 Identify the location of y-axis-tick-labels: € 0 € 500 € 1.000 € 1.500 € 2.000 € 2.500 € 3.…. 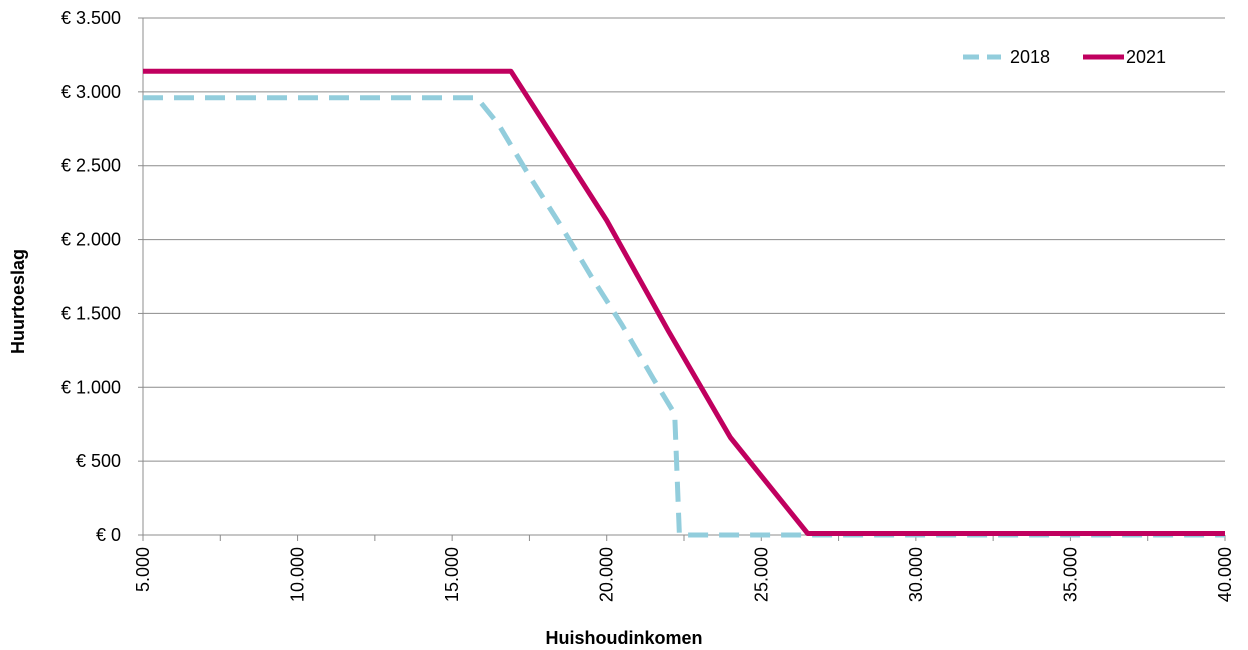
(91, 276).